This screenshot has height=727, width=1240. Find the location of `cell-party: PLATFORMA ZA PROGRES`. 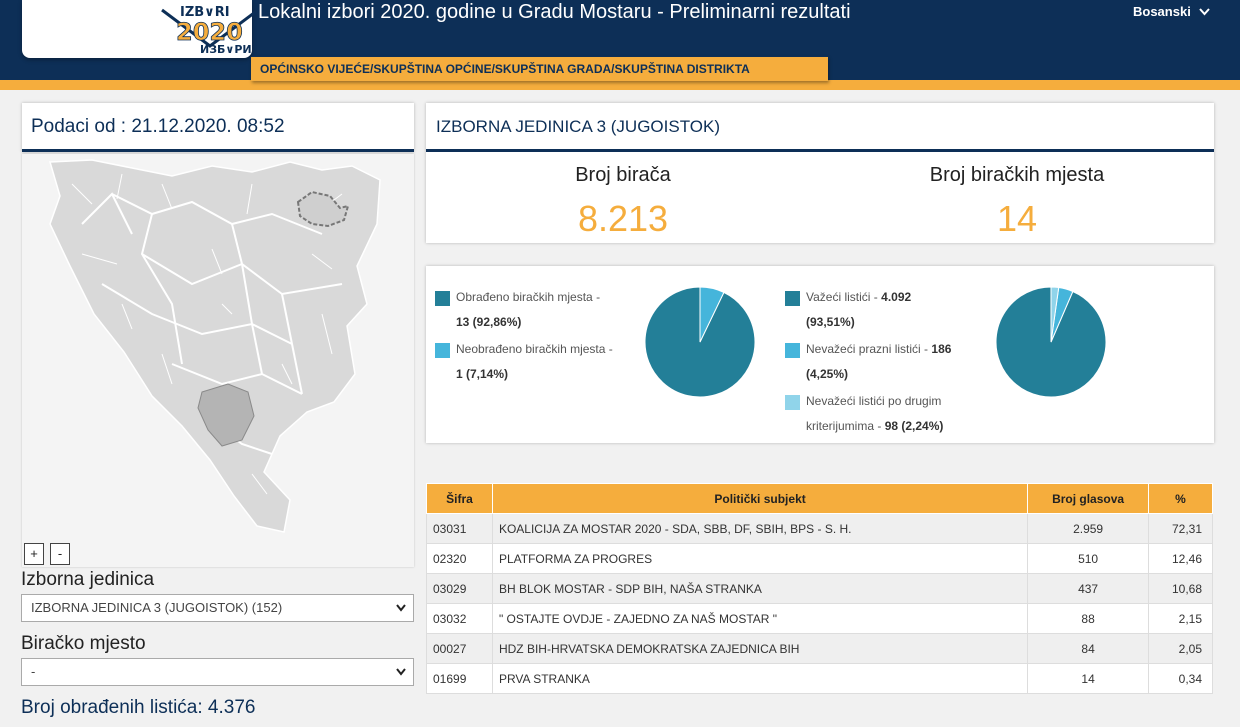

cell-party: PLATFORMA ZA PROGRES is located at coordinates (760, 558).